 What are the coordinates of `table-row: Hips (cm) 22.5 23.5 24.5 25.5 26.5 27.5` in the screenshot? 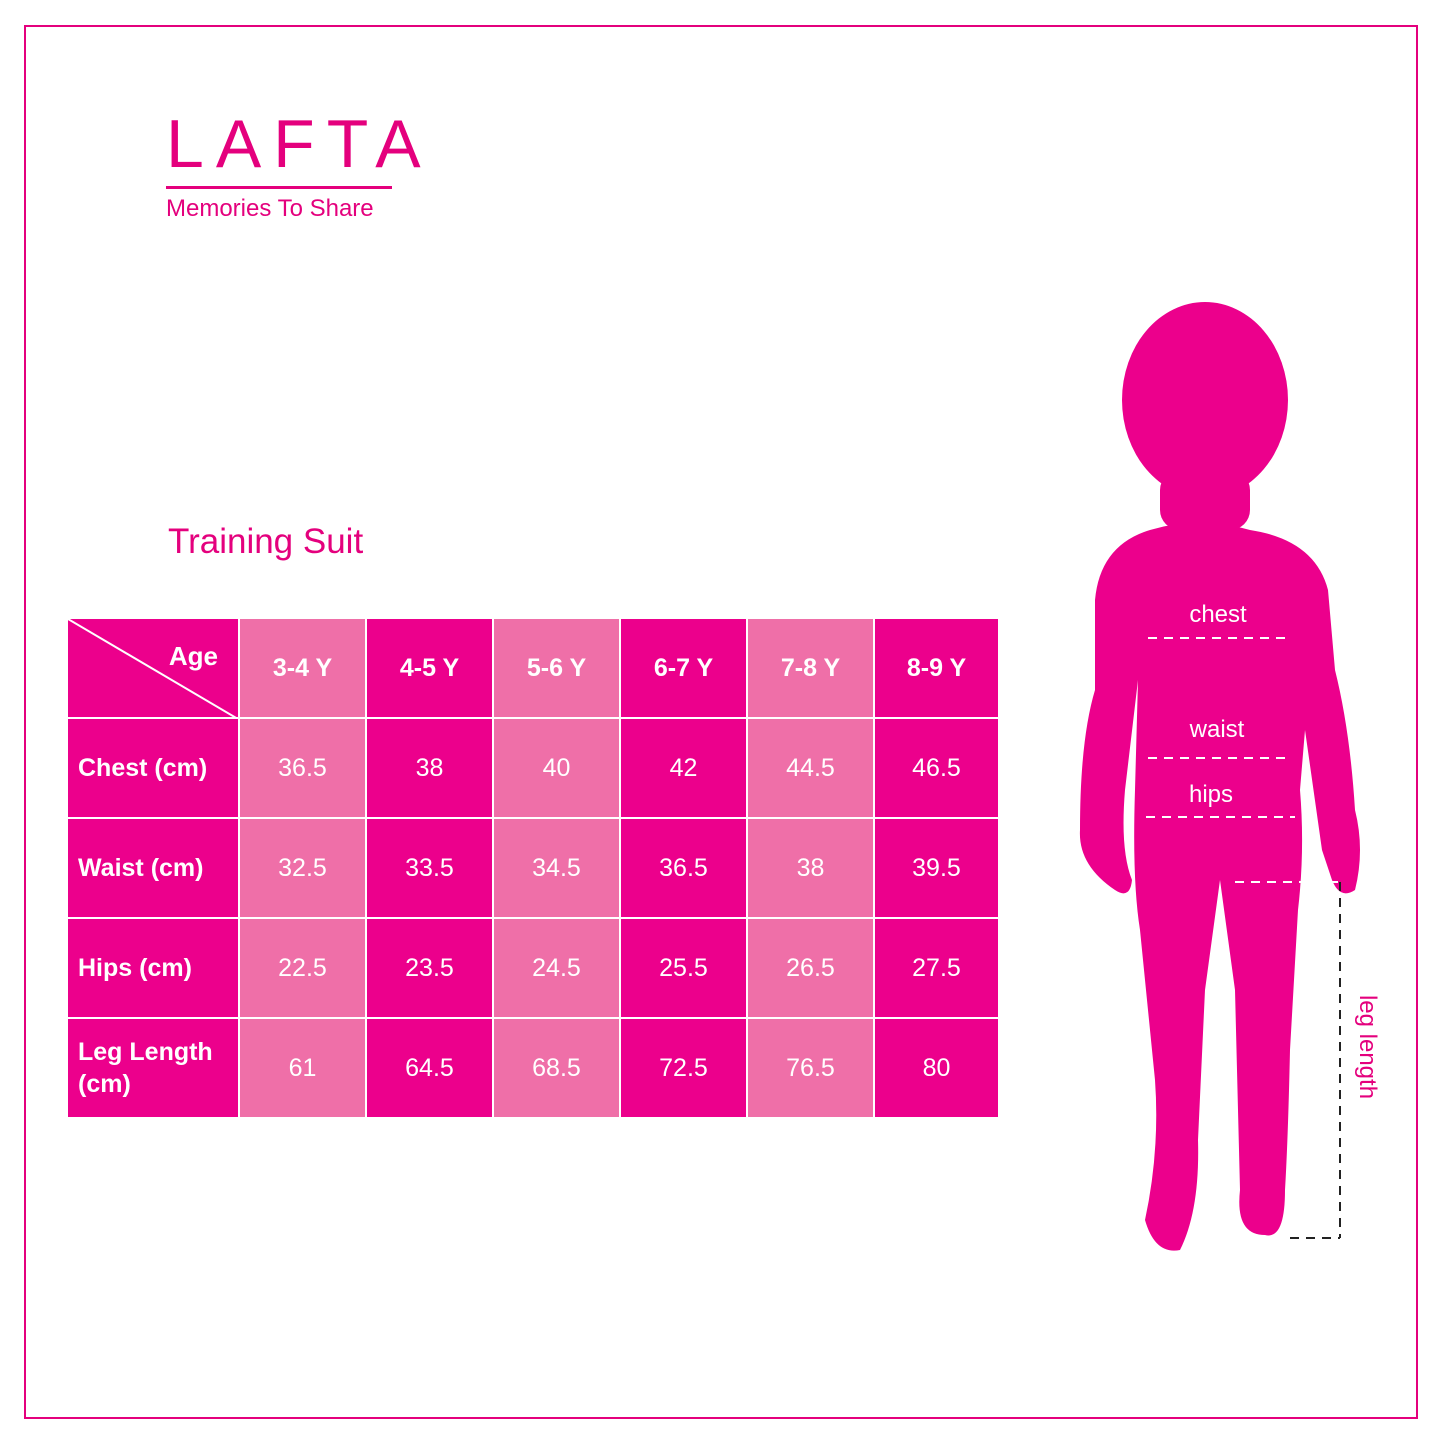 It's located at (533, 968).